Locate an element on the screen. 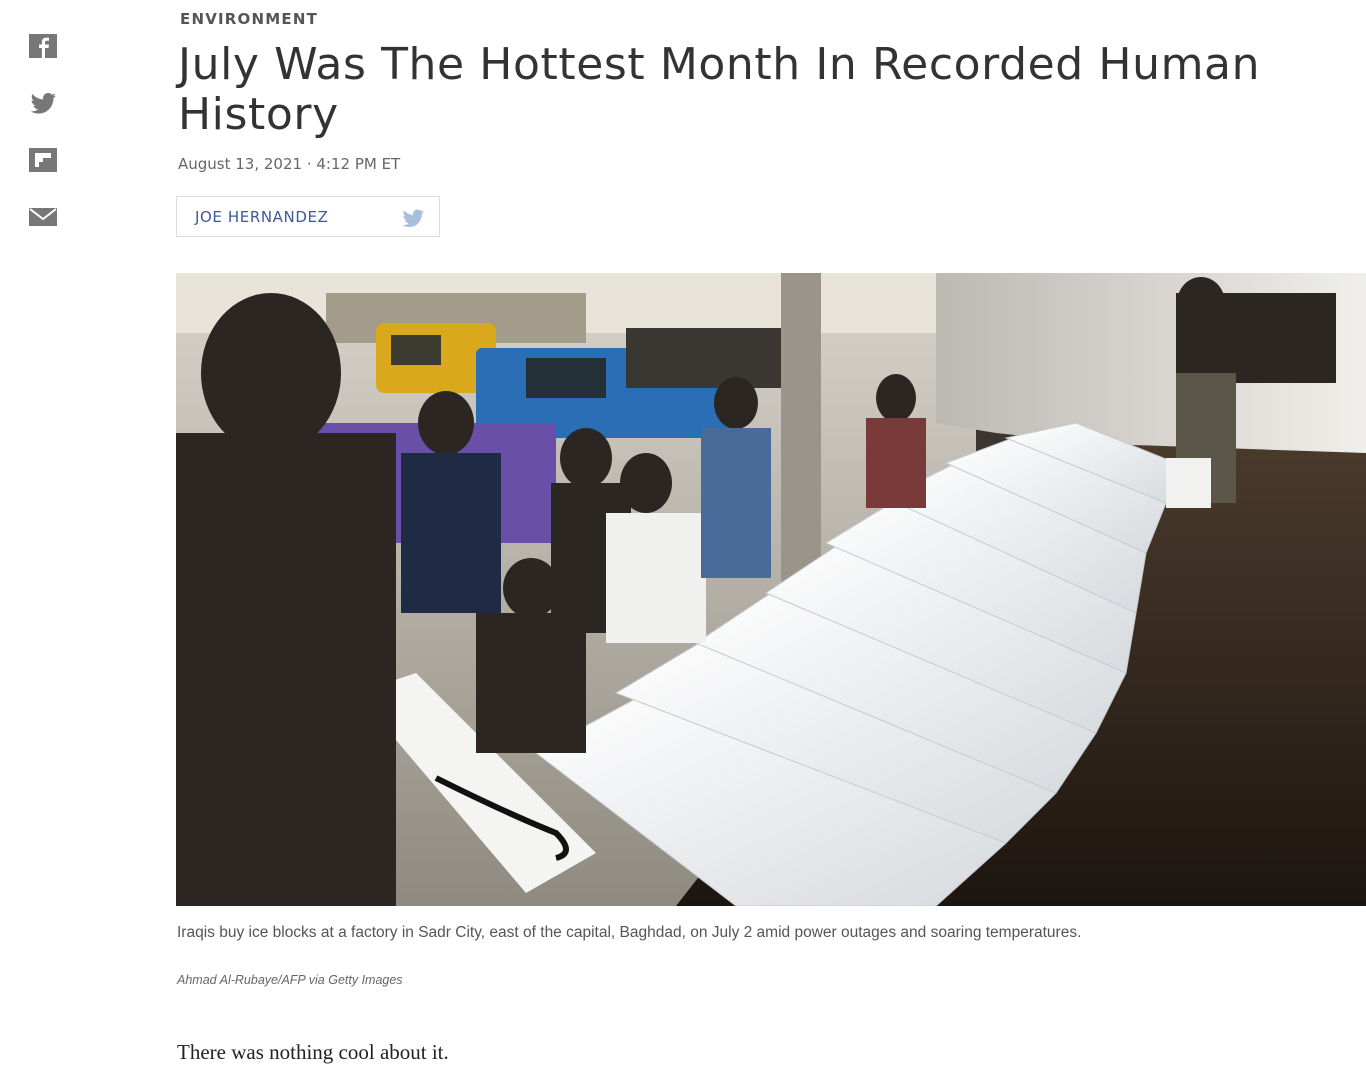  facebook-share-button is located at coordinates (43, 46).